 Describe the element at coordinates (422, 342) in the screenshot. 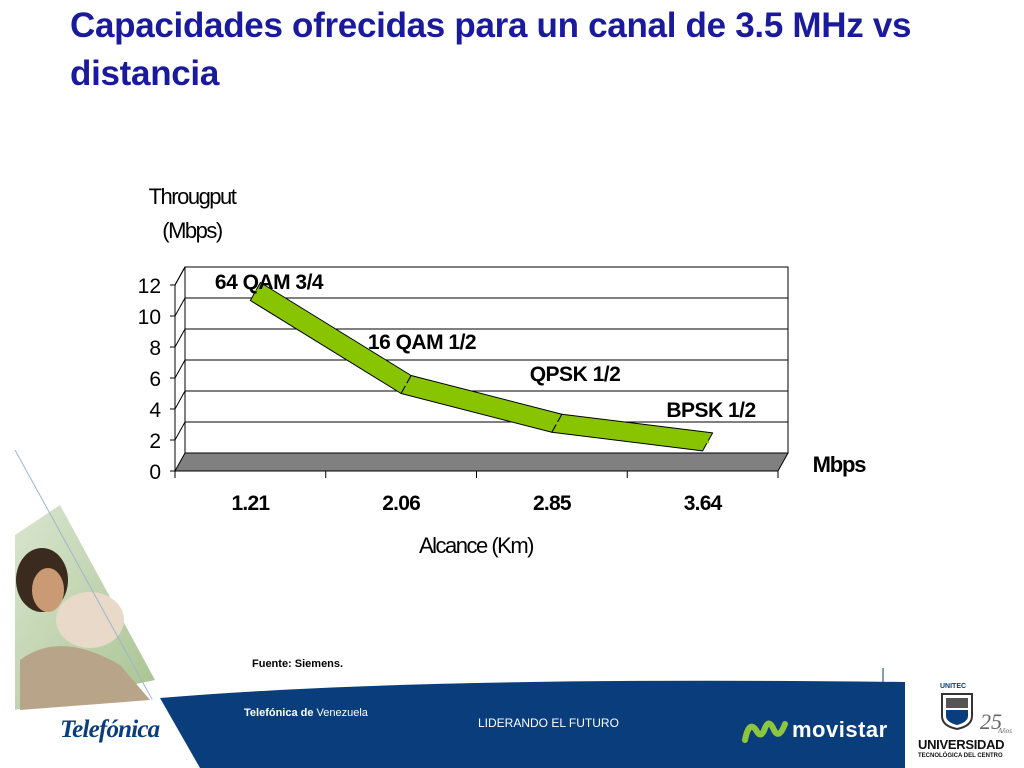

I see `data-label: 16 QAM 1/2` at that location.